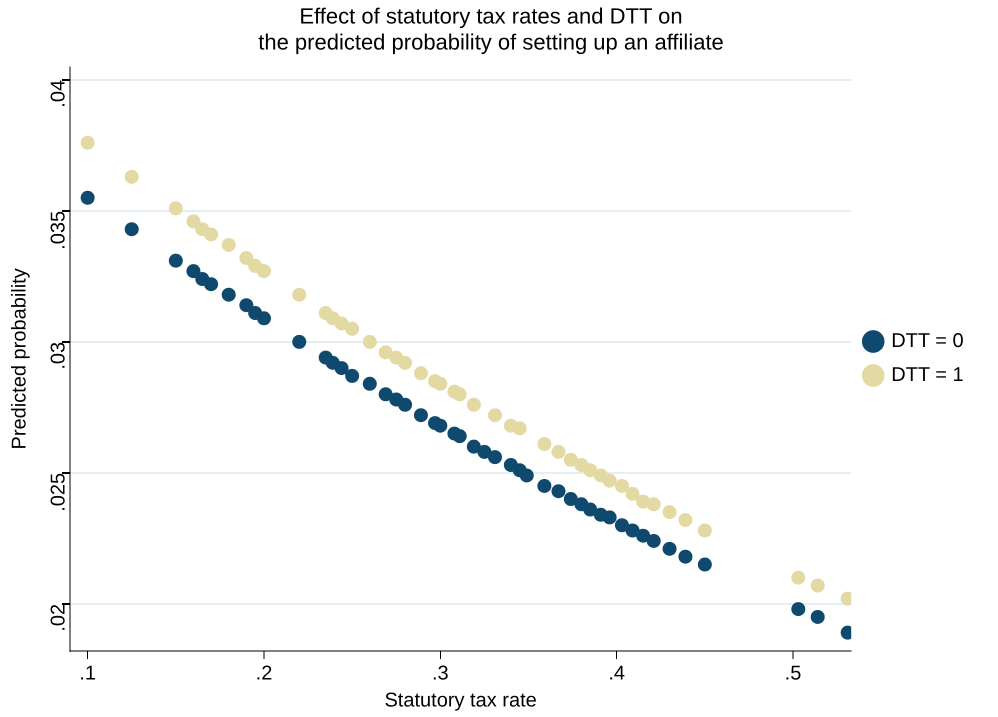 This screenshot has width=998, height=717. Describe the element at coordinates (440, 673) in the screenshot. I see `x-tick-label: .3` at that location.